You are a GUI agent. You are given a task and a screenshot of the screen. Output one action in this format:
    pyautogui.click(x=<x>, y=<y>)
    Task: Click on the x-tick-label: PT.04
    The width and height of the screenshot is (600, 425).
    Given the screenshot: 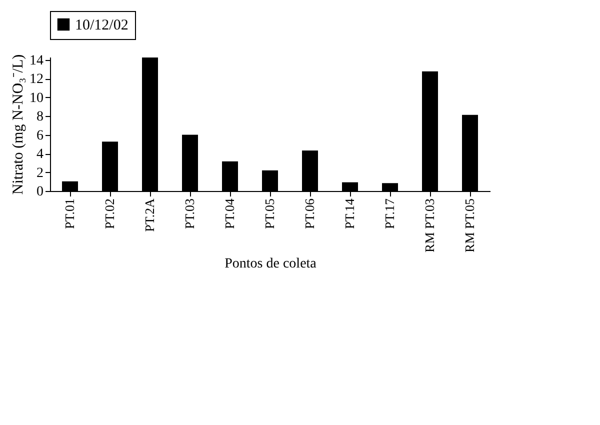 What is the action you would take?
    pyautogui.click(x=229, y=213)
    